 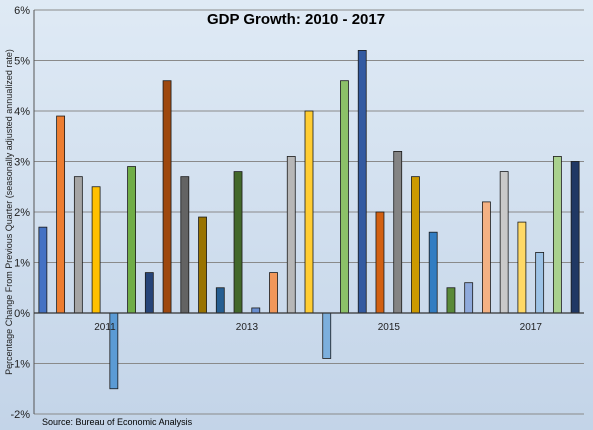 What do you see at coordinates (117, 422) in the screenshot?
I see `source-note: Source: Bureau of Economic Analysis` at bounding box center [117, 422].